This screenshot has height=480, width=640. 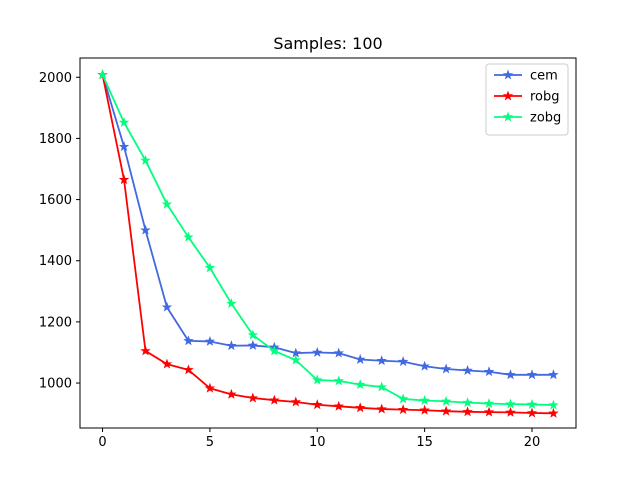 What do you see at coordinates (55, 384) in the screenshot?
I see `y-tick-label: 1000` at bounding box center [55, 384].